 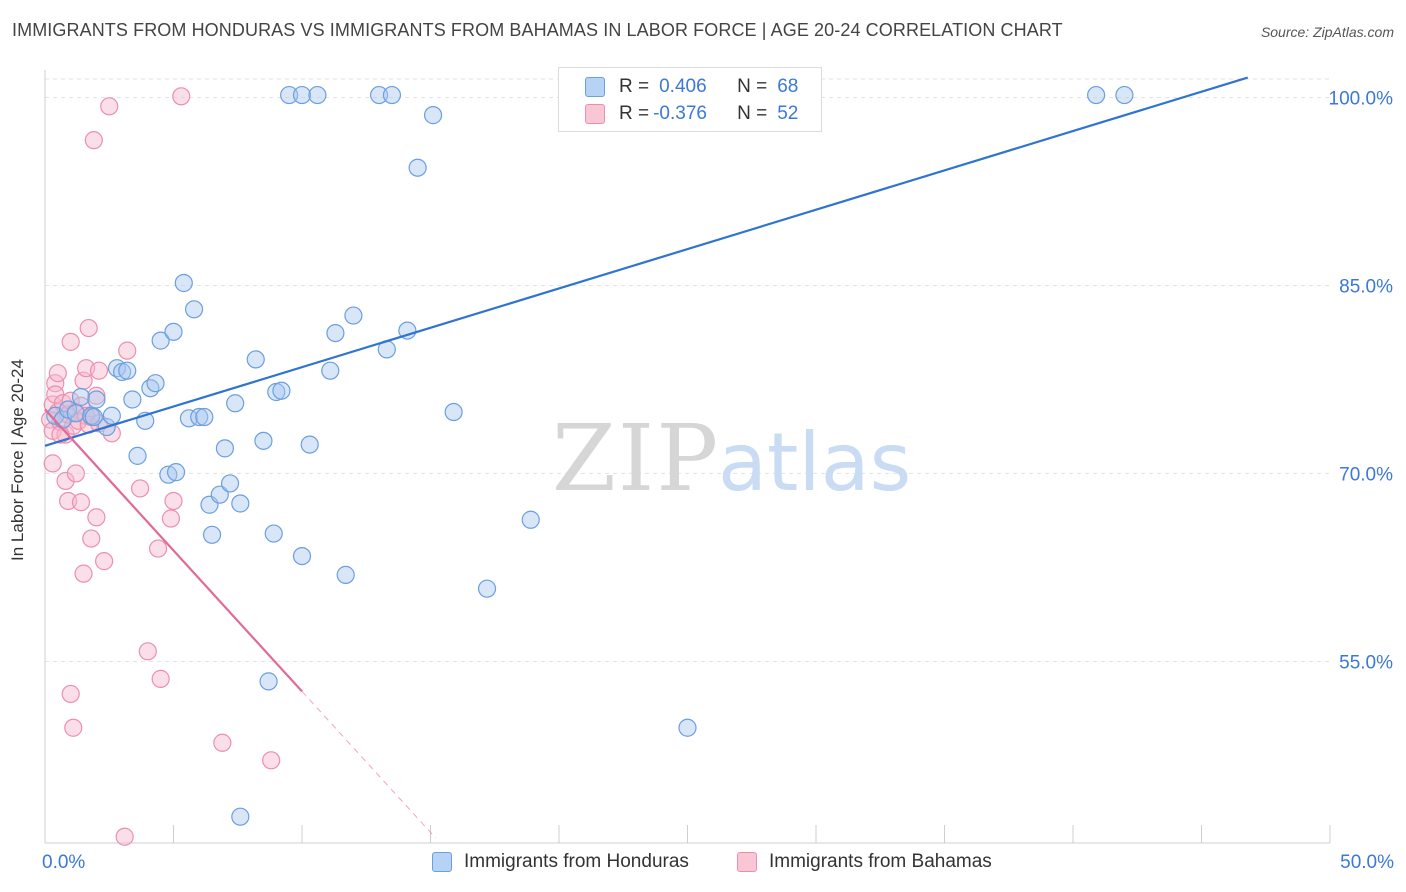 I want to click on honduras-swatch, so click(x=595, y=87).